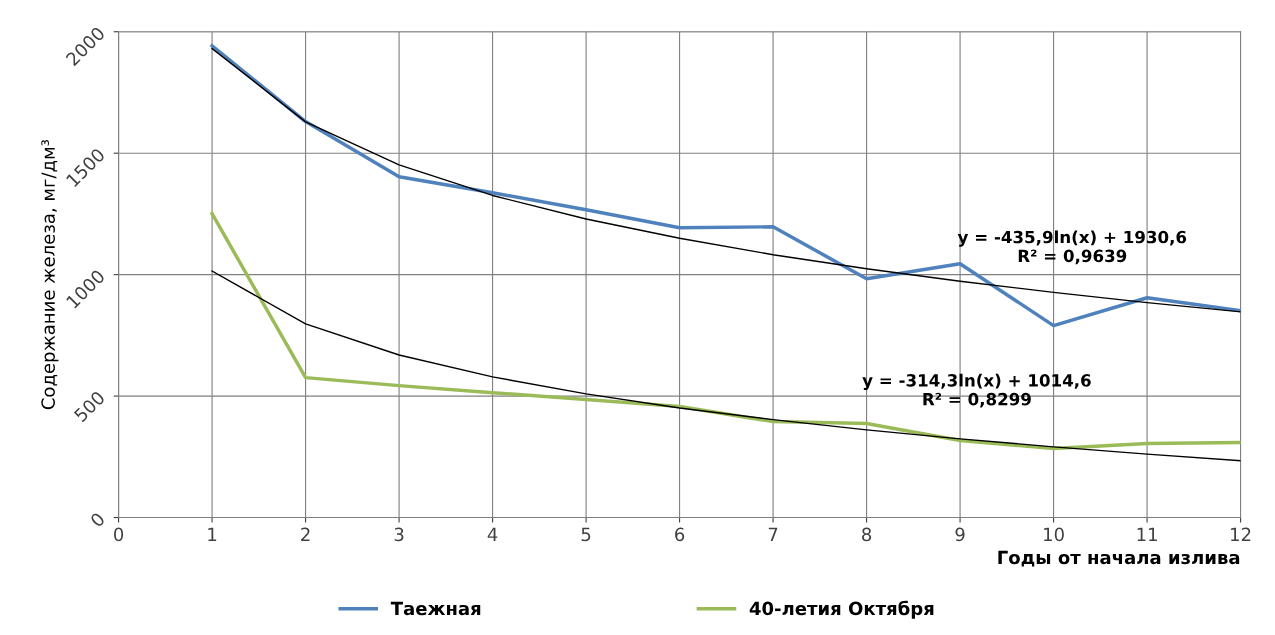 The width and height of the screenshot is (1275, 635). What do you see at coordinates (399, 534) in the screenshot?
I see `x-tick-label: 3` at bounding box center [399, 534].